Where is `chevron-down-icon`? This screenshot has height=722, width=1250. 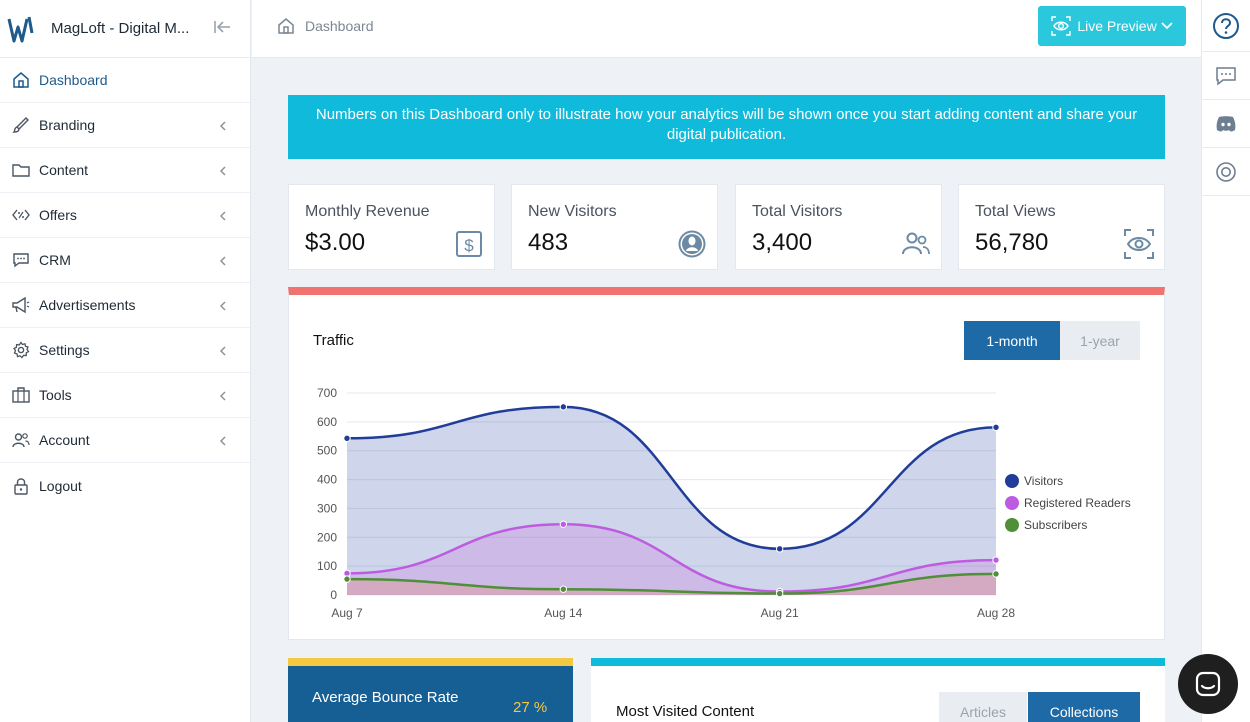
chevron-down-icon is located at coordinates (1167, 26).